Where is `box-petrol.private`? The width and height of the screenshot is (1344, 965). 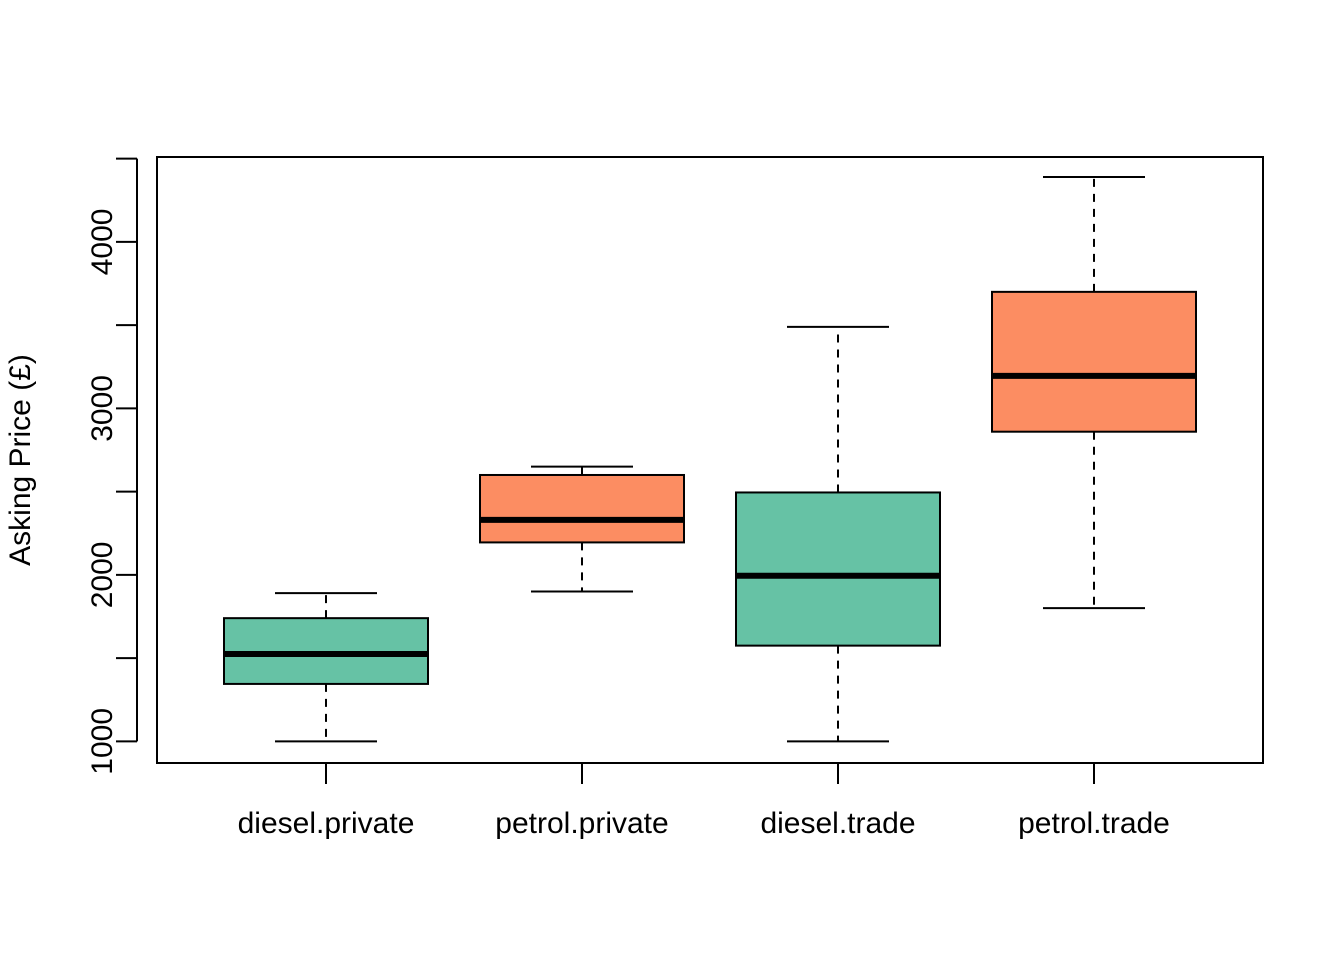 box-petrol.private is located at coordinates (582, 529).